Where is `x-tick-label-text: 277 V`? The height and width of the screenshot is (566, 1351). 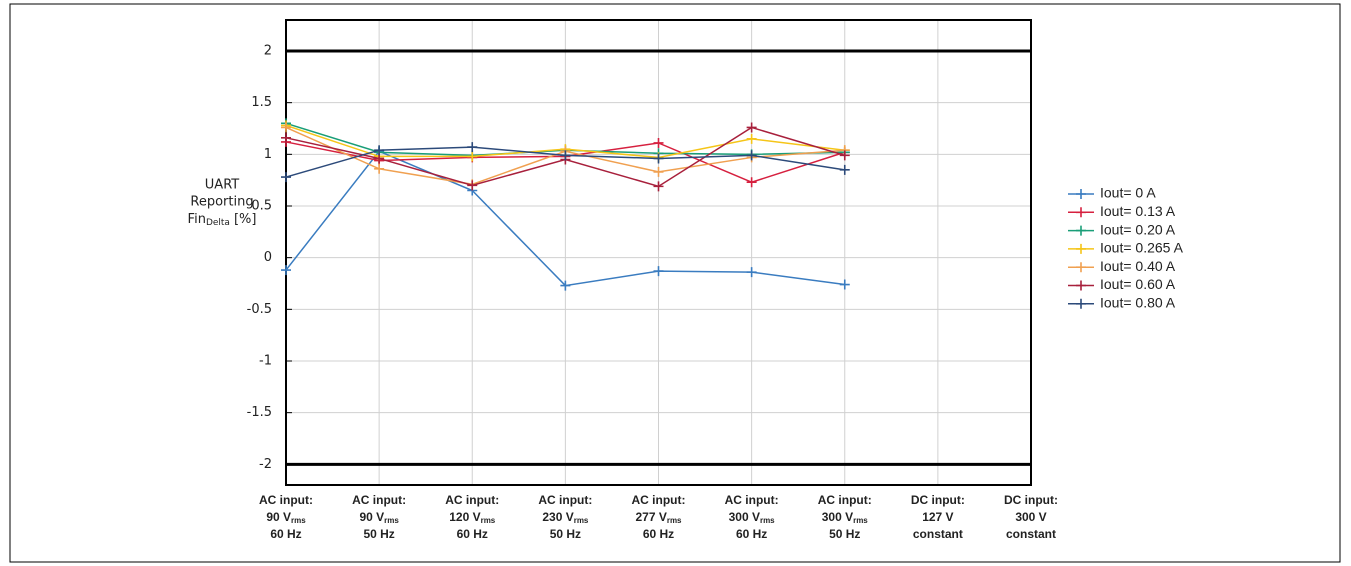
x-tick-label-text: 277 V is located at coordinates (650, 517).